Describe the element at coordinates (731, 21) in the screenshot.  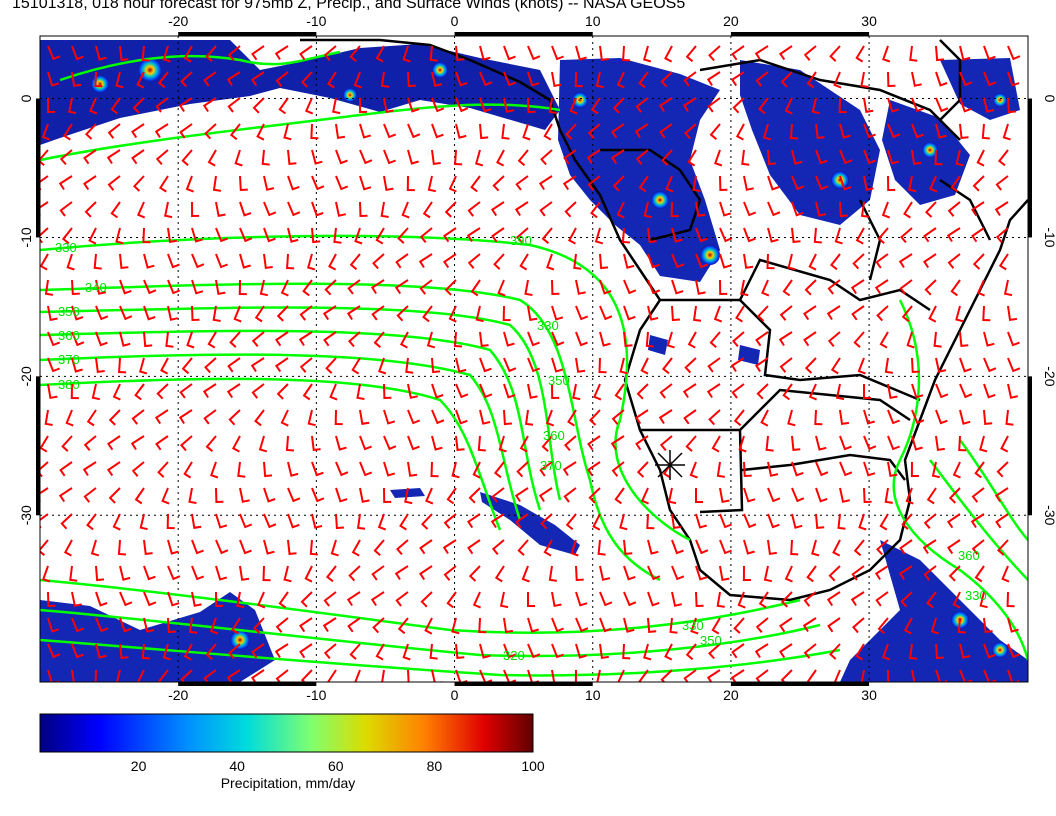
I see `top-lon-tick-label: 20` at that location.